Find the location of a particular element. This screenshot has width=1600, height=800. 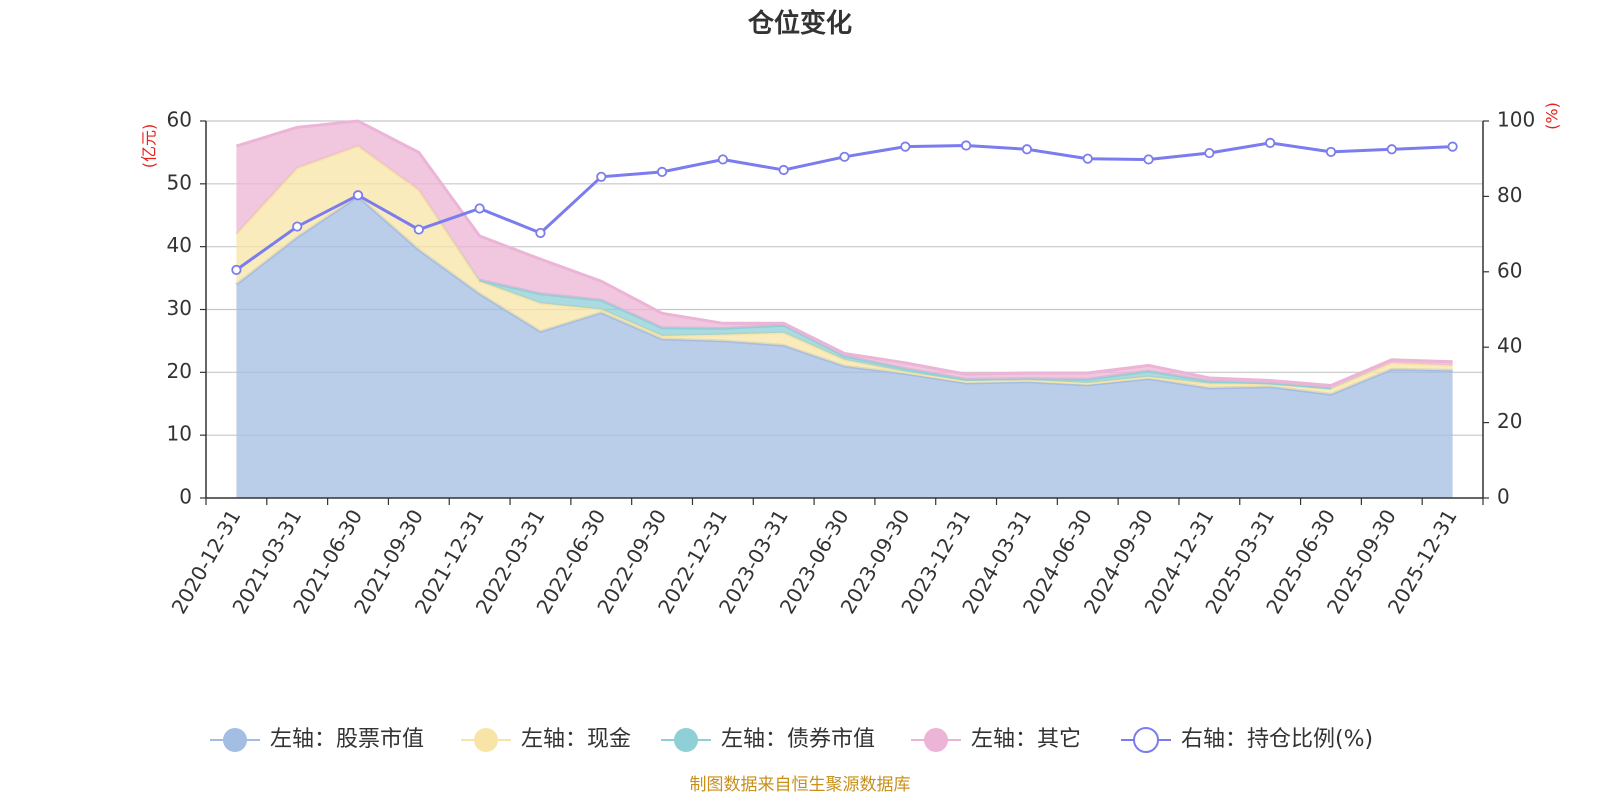

left-tick-label: 30 is located at coordinates (179, 308).